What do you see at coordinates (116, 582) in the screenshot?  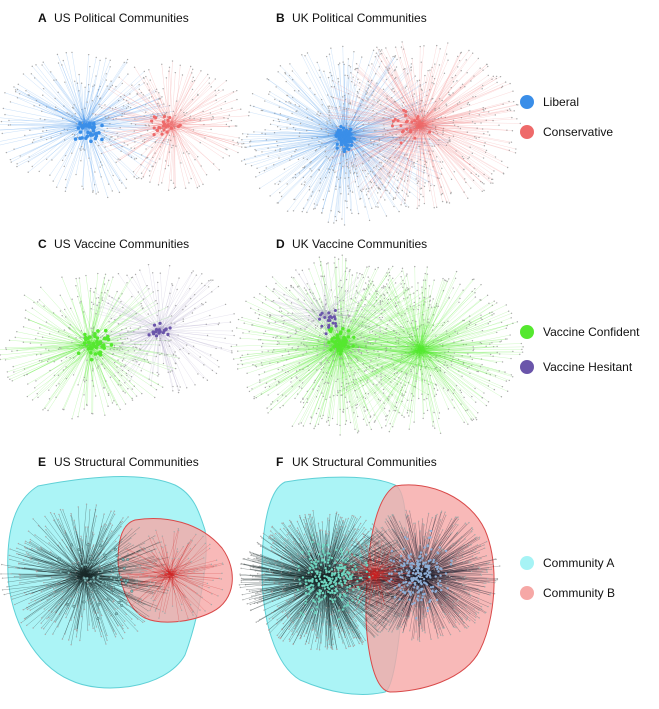 I see `network-us-structural` at bounding box center [116, 582].